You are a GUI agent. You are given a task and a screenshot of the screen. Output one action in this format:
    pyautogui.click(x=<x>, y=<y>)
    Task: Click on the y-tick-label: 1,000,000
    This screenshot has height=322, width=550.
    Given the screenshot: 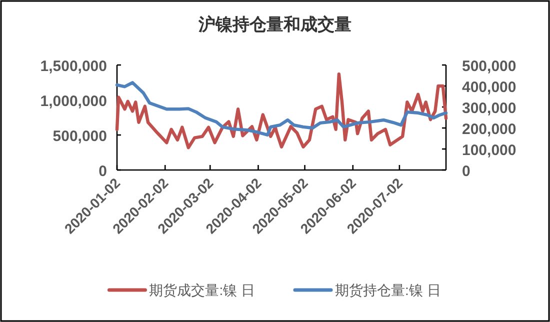 What is the action you would take?
    pyautogui.click(x=73, y=101)
    